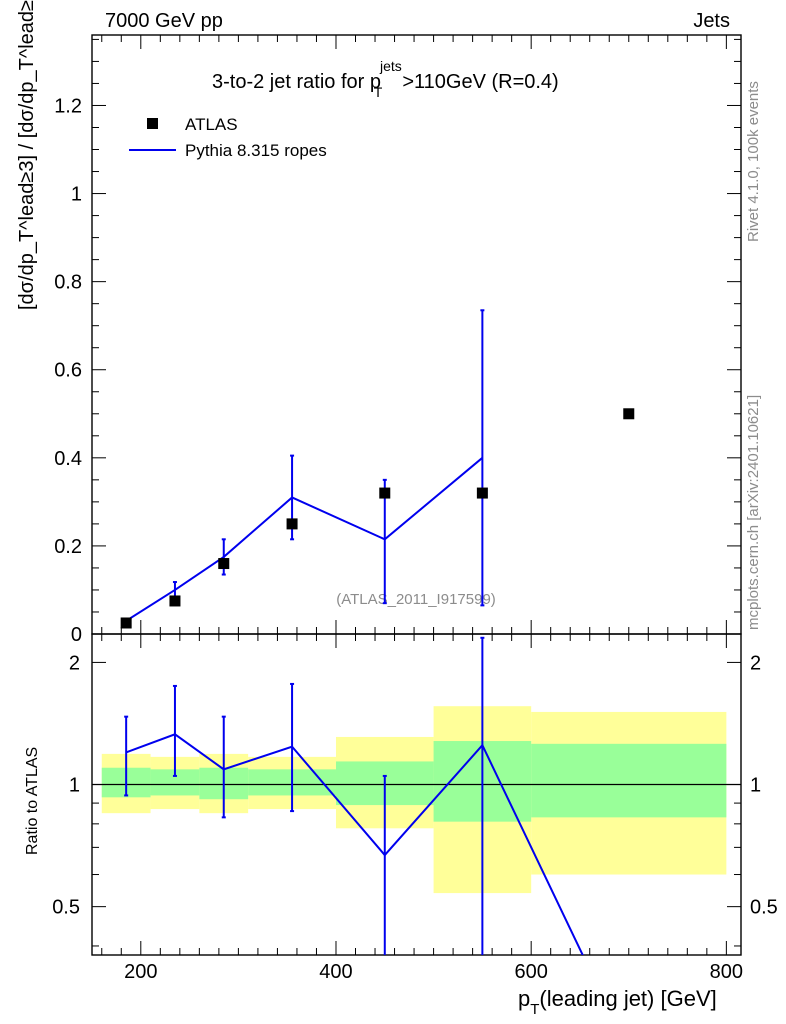 The image size is (786, 1024). I want to click on ratio-uncertainty-bands, so click(414, 800).